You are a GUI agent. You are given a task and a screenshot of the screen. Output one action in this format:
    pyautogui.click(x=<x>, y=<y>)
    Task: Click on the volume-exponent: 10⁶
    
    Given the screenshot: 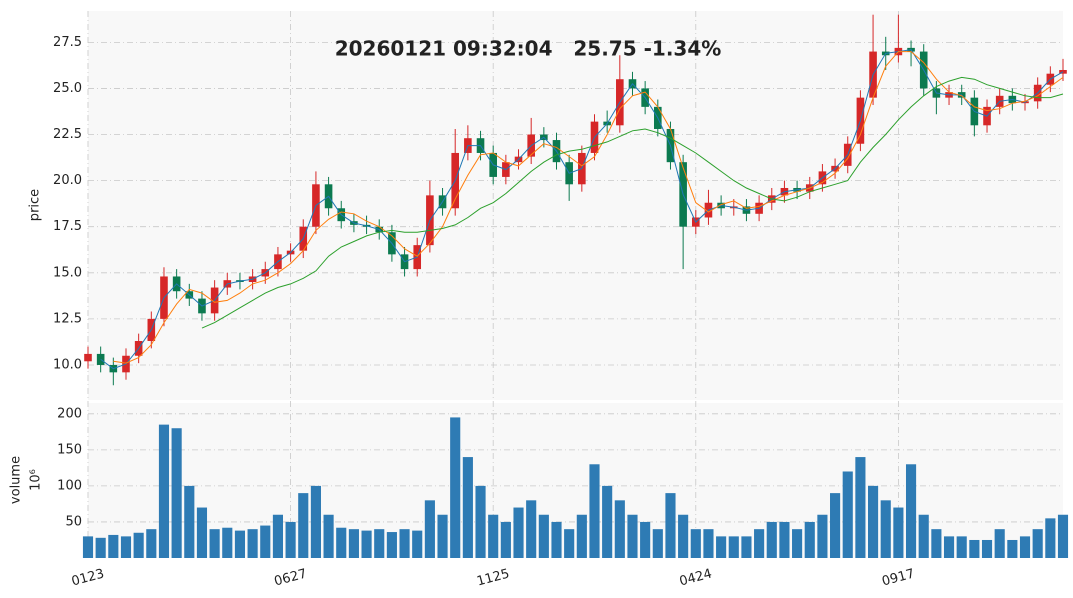 What is the action you would take?
    pyautogui.click(x=36, y=480)
    